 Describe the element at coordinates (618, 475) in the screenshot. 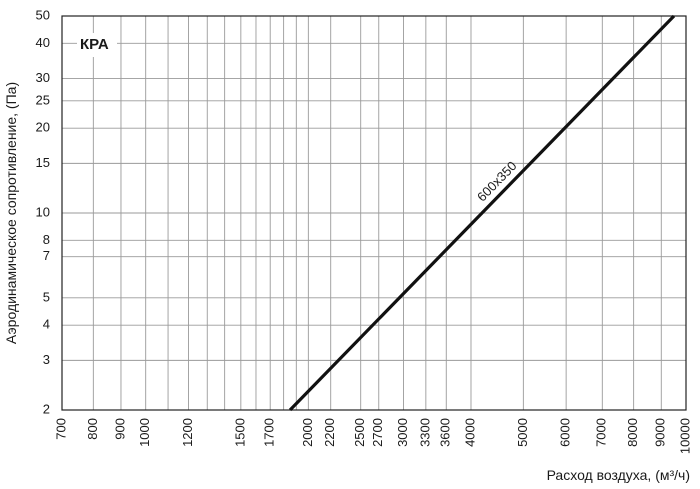

I see `x-axis-title: Расход воздуха, (м³/ч)` at that location.